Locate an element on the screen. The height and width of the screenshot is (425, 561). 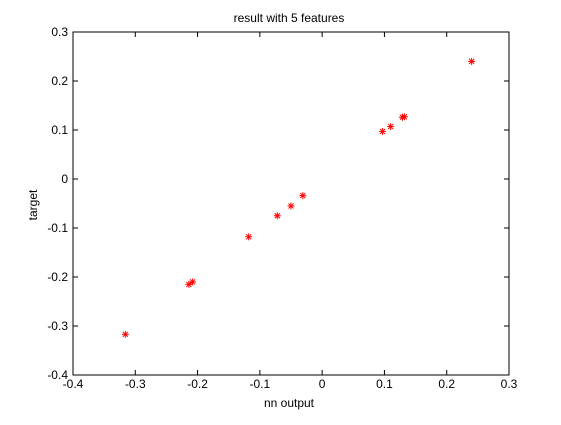
x-tick-label: 0.2 is located at coordinates (446, 384).